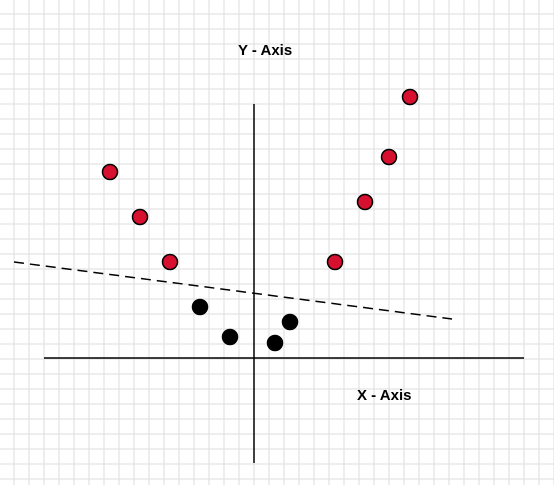 The image size is (554, 485). I want to click on x-axis-label: X - Axis, so click(384, 395).